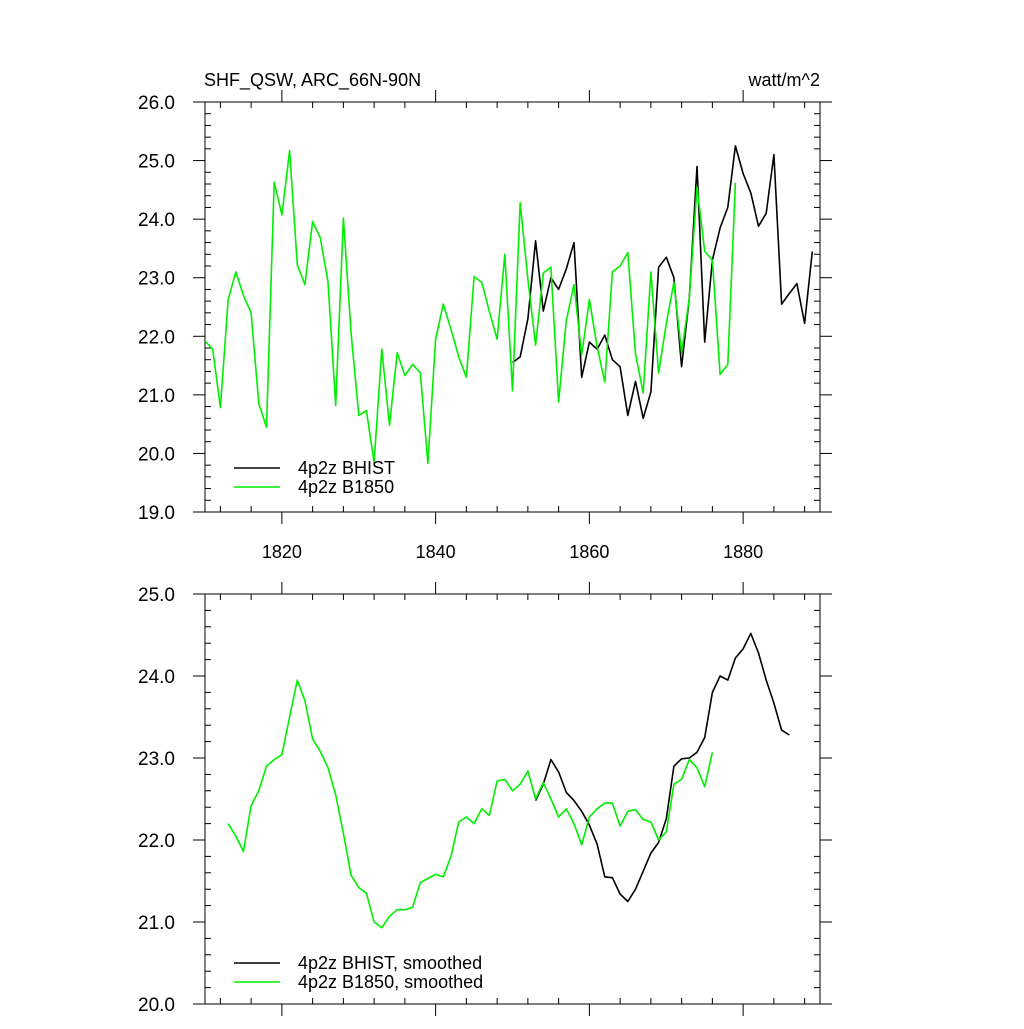  What do you see at coordinates (390, 982) in the screenshot?
I see `legend-label: 4p2z B1850, smoothed` at bounding box center [390, 982].